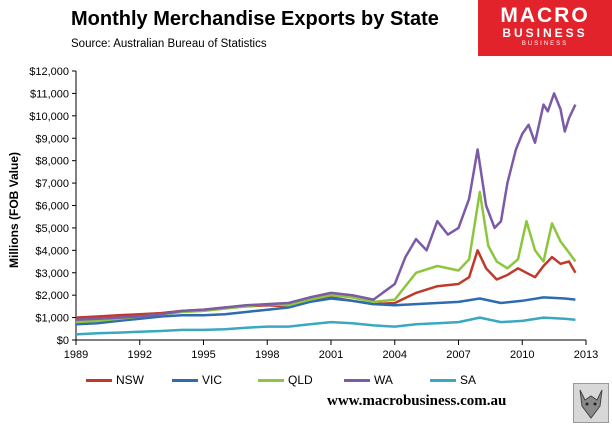  What do you see at coordinates (586, 355) in the screenshot?
I see `x-tick-label: 2013` at bounding box center [586, 355].